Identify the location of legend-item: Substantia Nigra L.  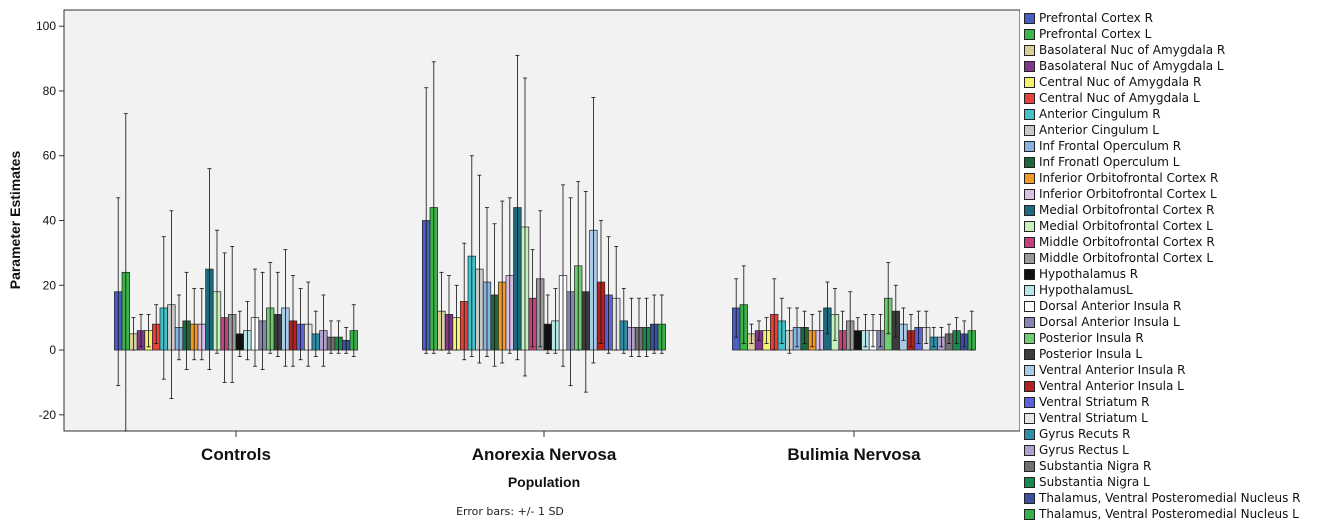
(1177, 482).